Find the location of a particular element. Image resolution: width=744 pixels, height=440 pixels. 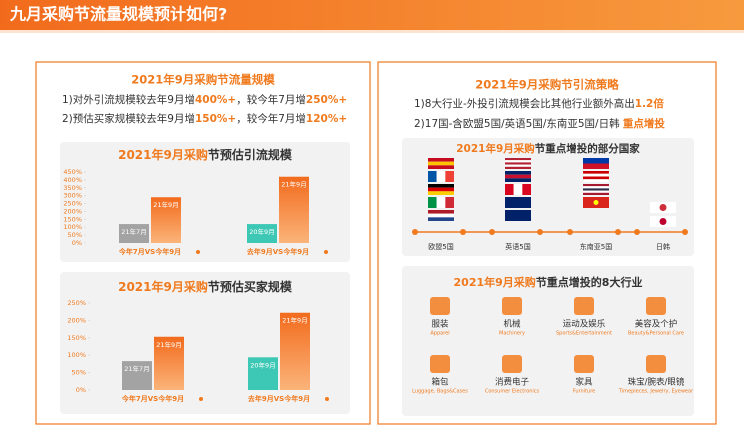

y-tick-label: 150% is located at coordinates (72, 219).